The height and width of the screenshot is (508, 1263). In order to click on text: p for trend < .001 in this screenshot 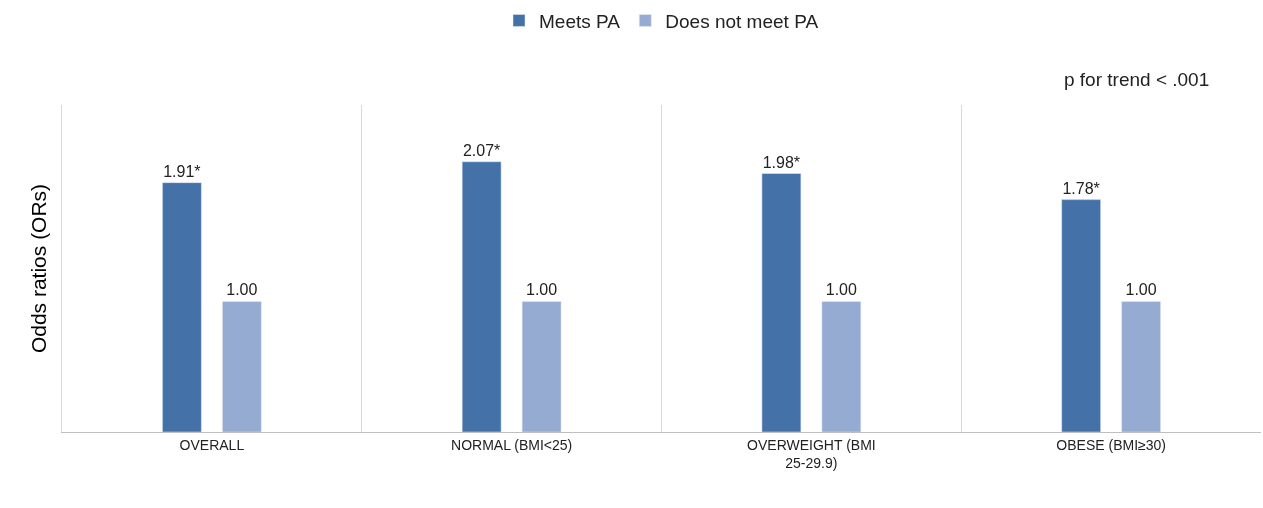, I will do `click(1137, 79)`.